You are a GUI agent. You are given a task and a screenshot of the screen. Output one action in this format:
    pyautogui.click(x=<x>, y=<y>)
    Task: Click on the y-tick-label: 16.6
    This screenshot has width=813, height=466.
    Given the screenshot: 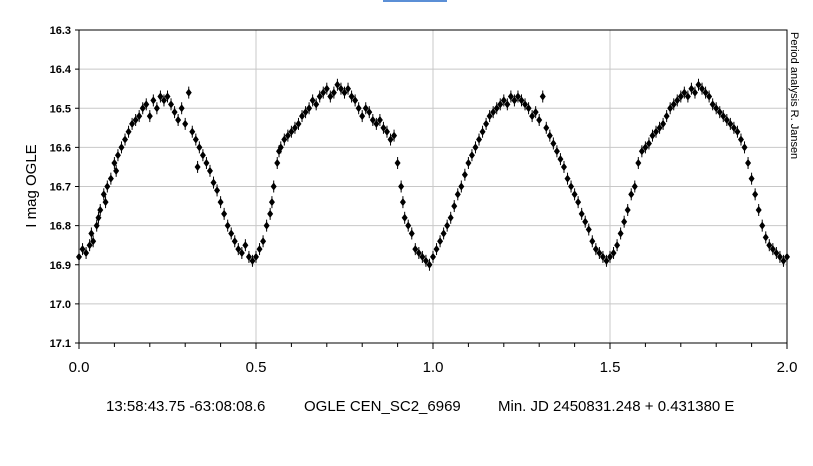 What is the action you would take?
    pyautogui.click(x=60, y=148)
    